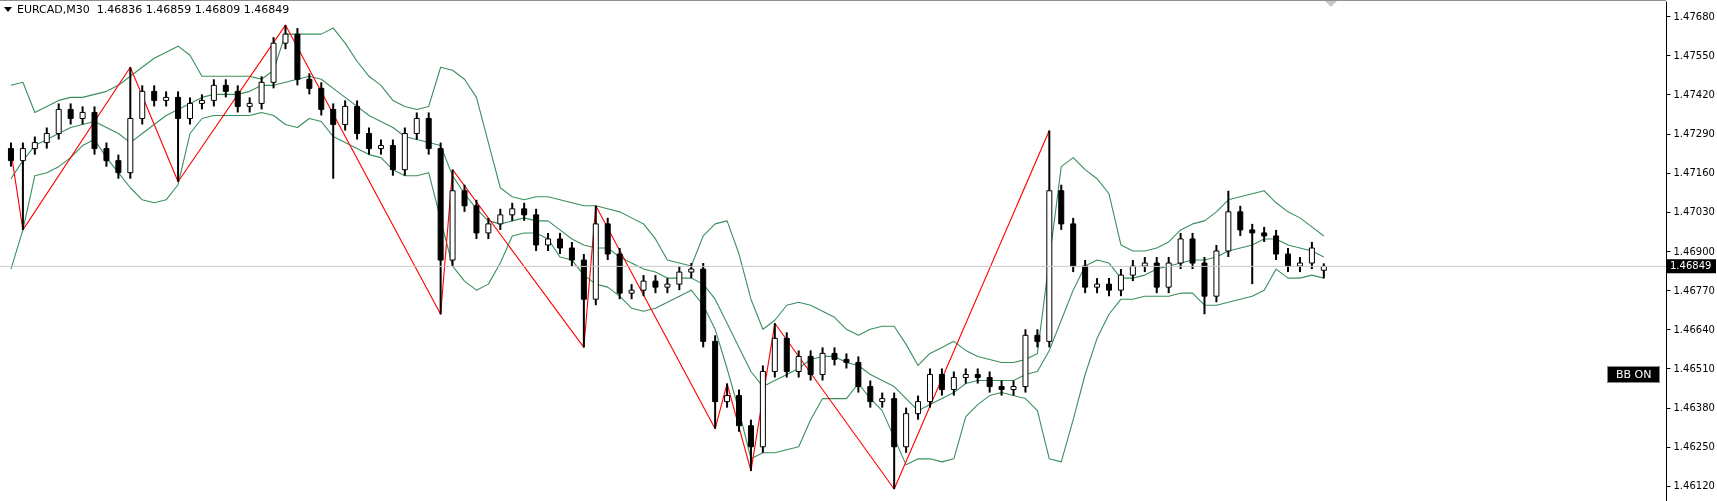 The height and width of the screenshot is (501, 1717). What do you see at coordinates (1694, 329) in the screenshot?
I see `y-tick-label: 1.46640` at bounding box center [1694, 329].